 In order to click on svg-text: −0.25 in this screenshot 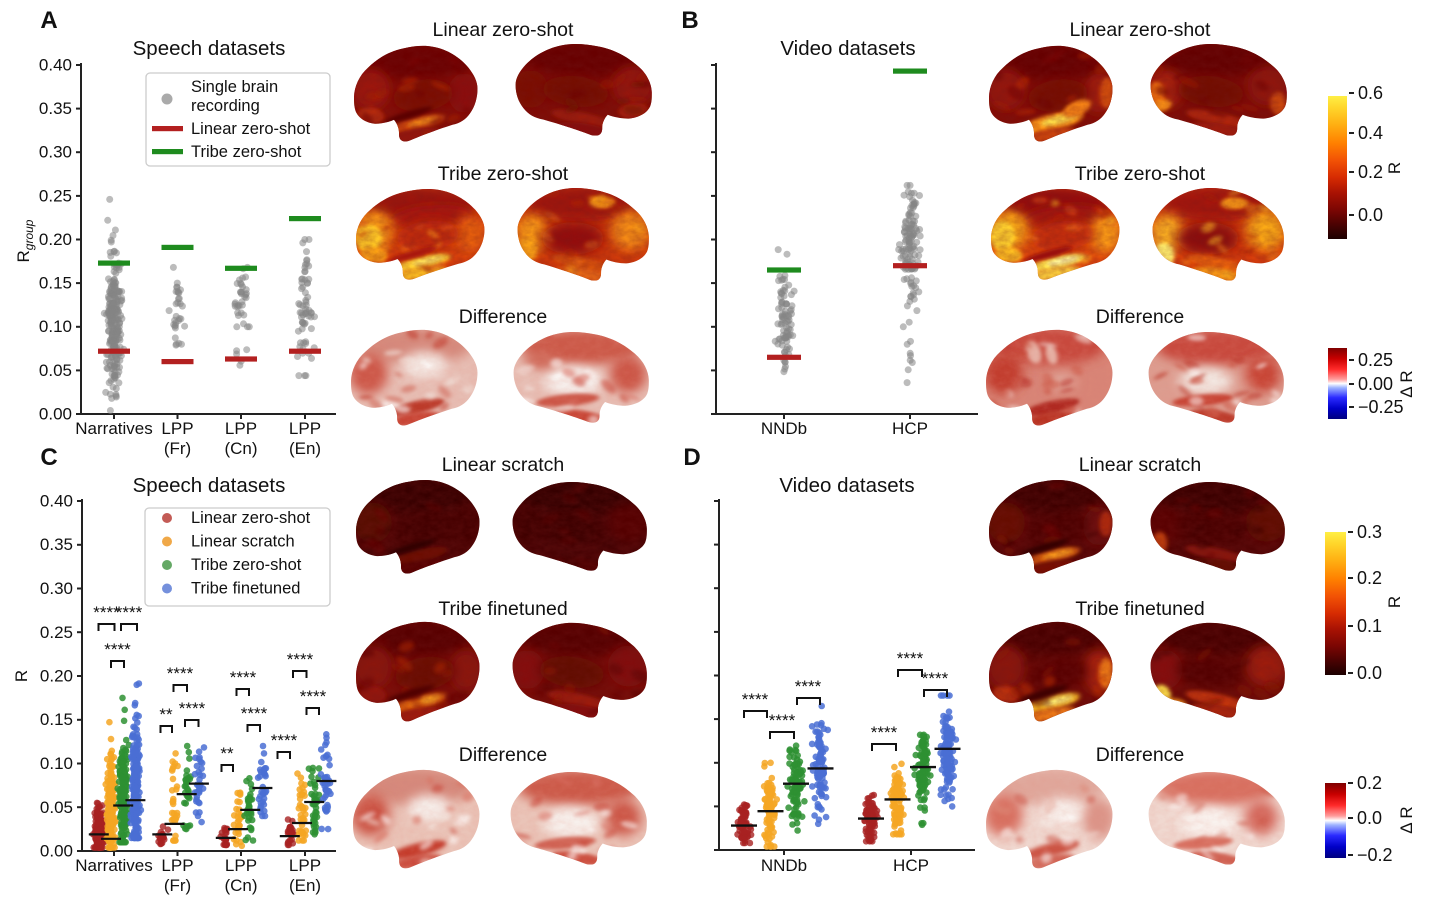, I will do `click(1381, 407)`.